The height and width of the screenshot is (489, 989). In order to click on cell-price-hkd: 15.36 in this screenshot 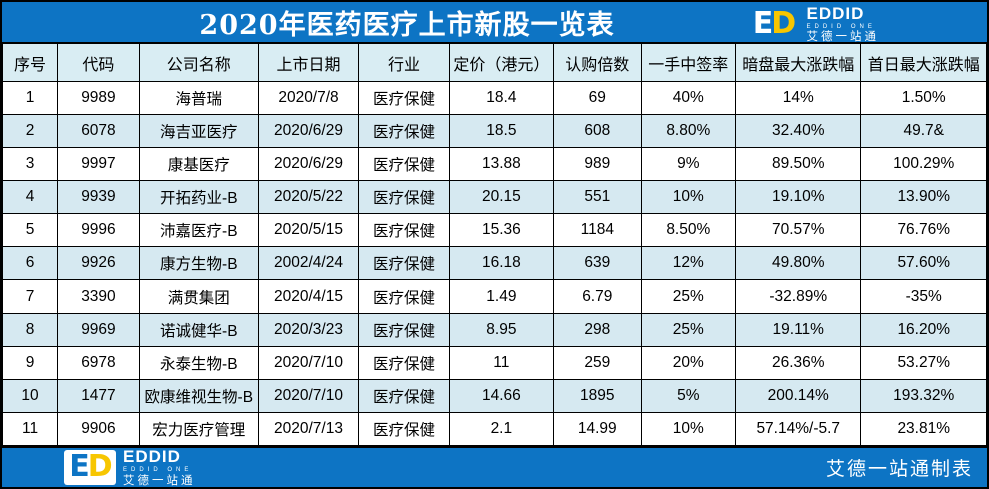, I will do `click(501, 230)`.